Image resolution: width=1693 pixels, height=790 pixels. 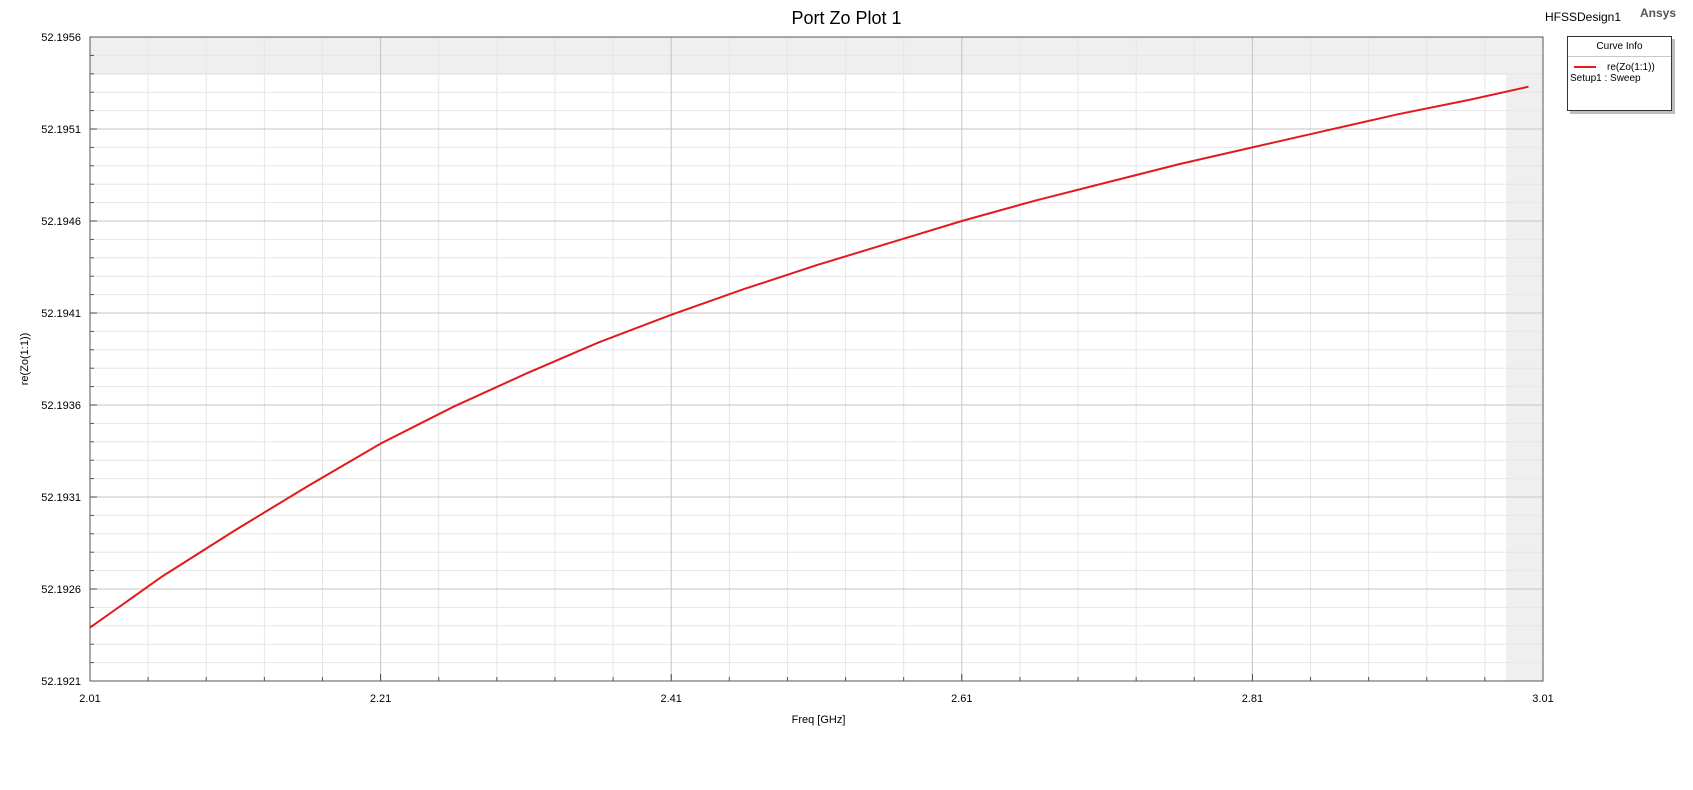 I want to click on legend-entry: re(Zo(1:1)), so click(x=1619, y=65).